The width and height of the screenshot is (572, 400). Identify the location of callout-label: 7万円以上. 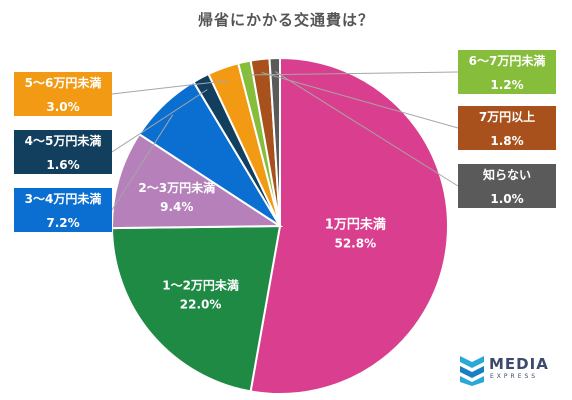
(507, 117).